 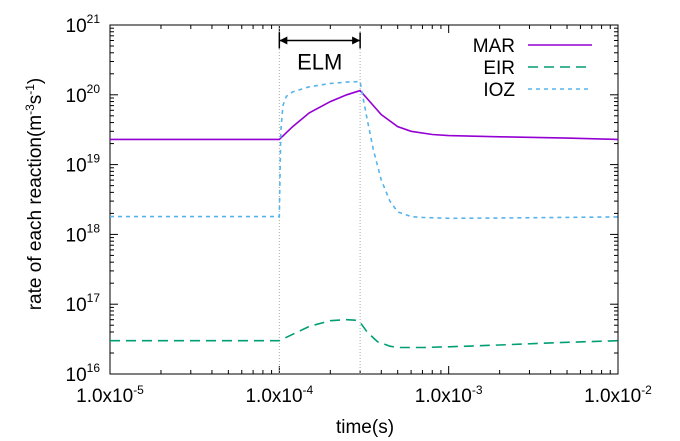 What do you see at coordinates (365, 427) in the screenshot?
I see `x-axis-label: time(s)` at bounding box center [365, 427].